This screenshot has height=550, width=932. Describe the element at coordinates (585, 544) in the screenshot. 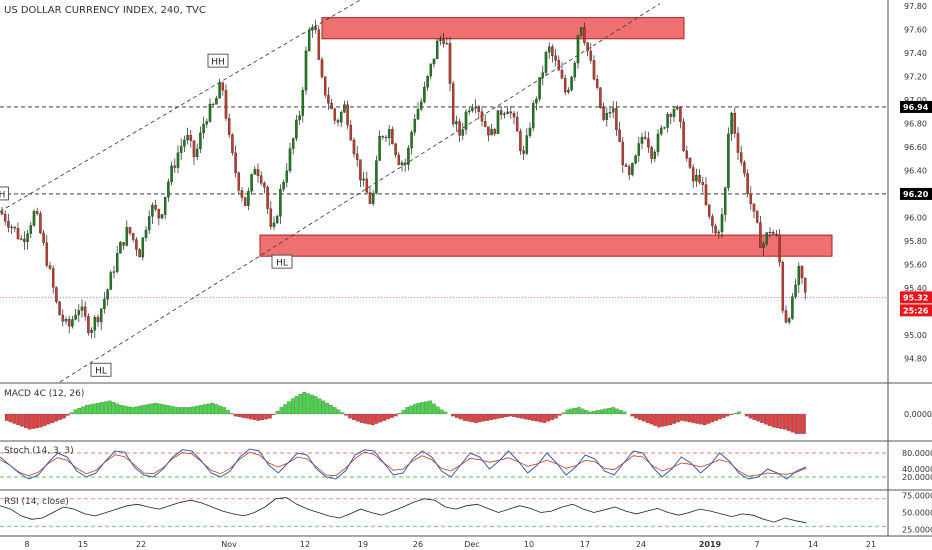

I see `time-tick-label: 17` at that location.